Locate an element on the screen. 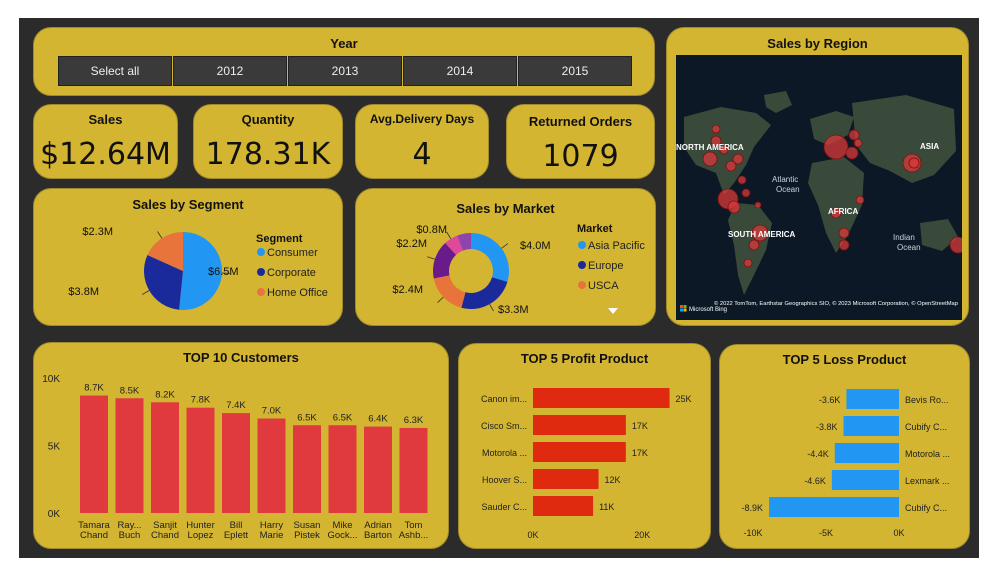  region-map-title: Sales by Region is located at coordinates (817, 43).